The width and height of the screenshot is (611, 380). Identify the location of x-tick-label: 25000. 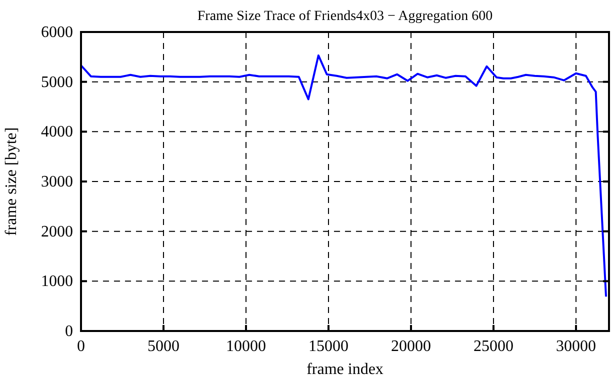
(494, 346).